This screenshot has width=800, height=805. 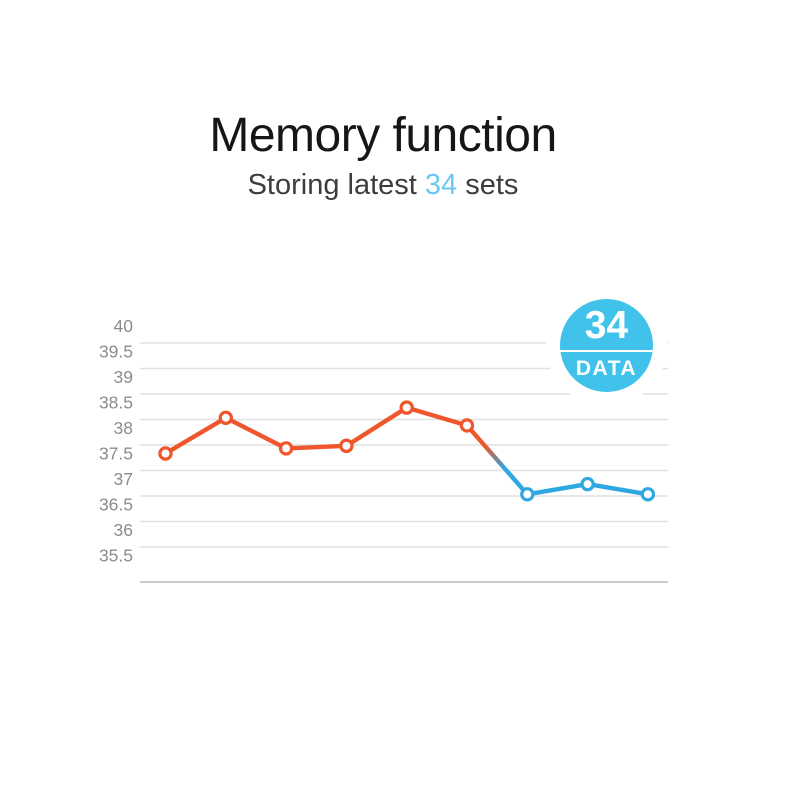 I want to click on y-tick-label: 40, so click(x=124, y=326).